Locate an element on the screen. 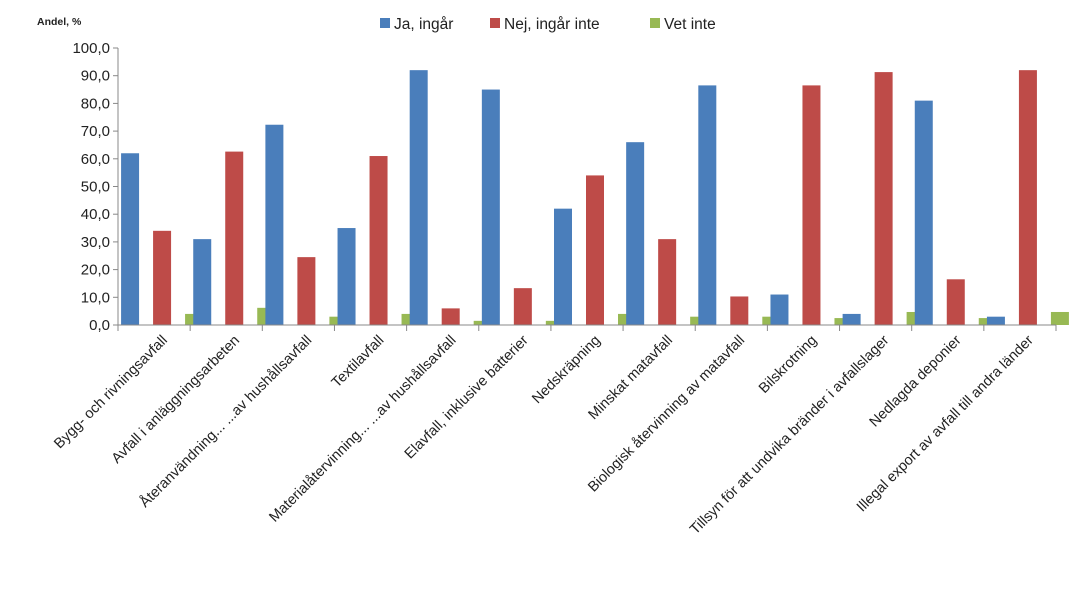 The height and width of the screenshot is (610, 1070). legend-entry: Nej, ingår inte is located at coordinates (552, 24).